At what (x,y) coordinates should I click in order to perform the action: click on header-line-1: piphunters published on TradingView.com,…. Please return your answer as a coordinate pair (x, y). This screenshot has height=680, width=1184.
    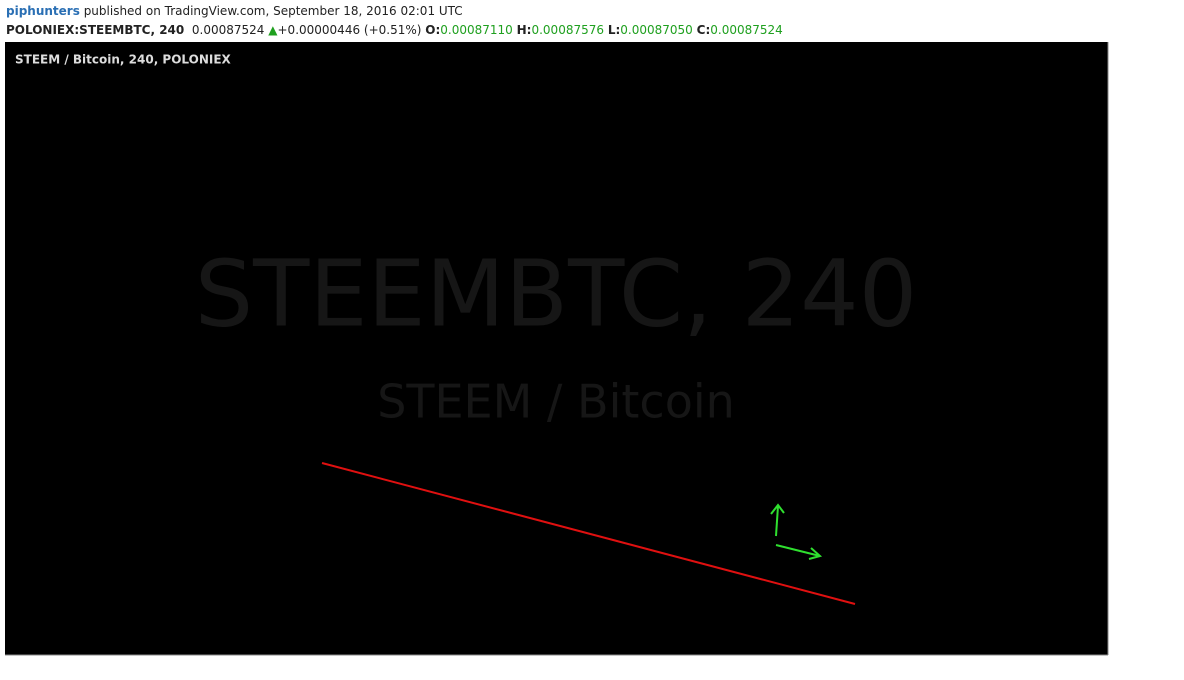
    Looking at the image, I should click on (394, 11).